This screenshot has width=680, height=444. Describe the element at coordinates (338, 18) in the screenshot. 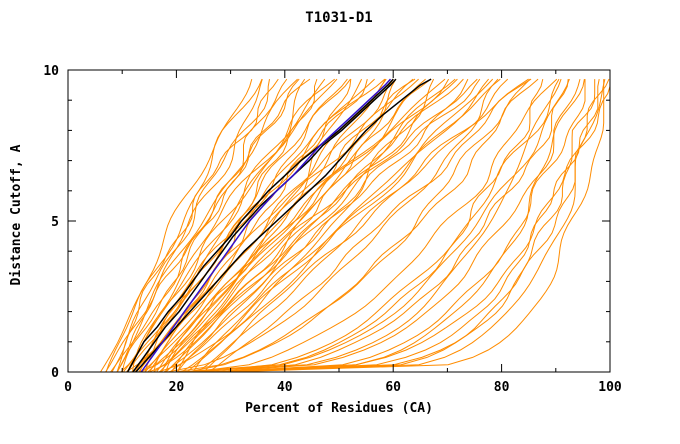

I see `chart-title: T1031-D1` at that location.